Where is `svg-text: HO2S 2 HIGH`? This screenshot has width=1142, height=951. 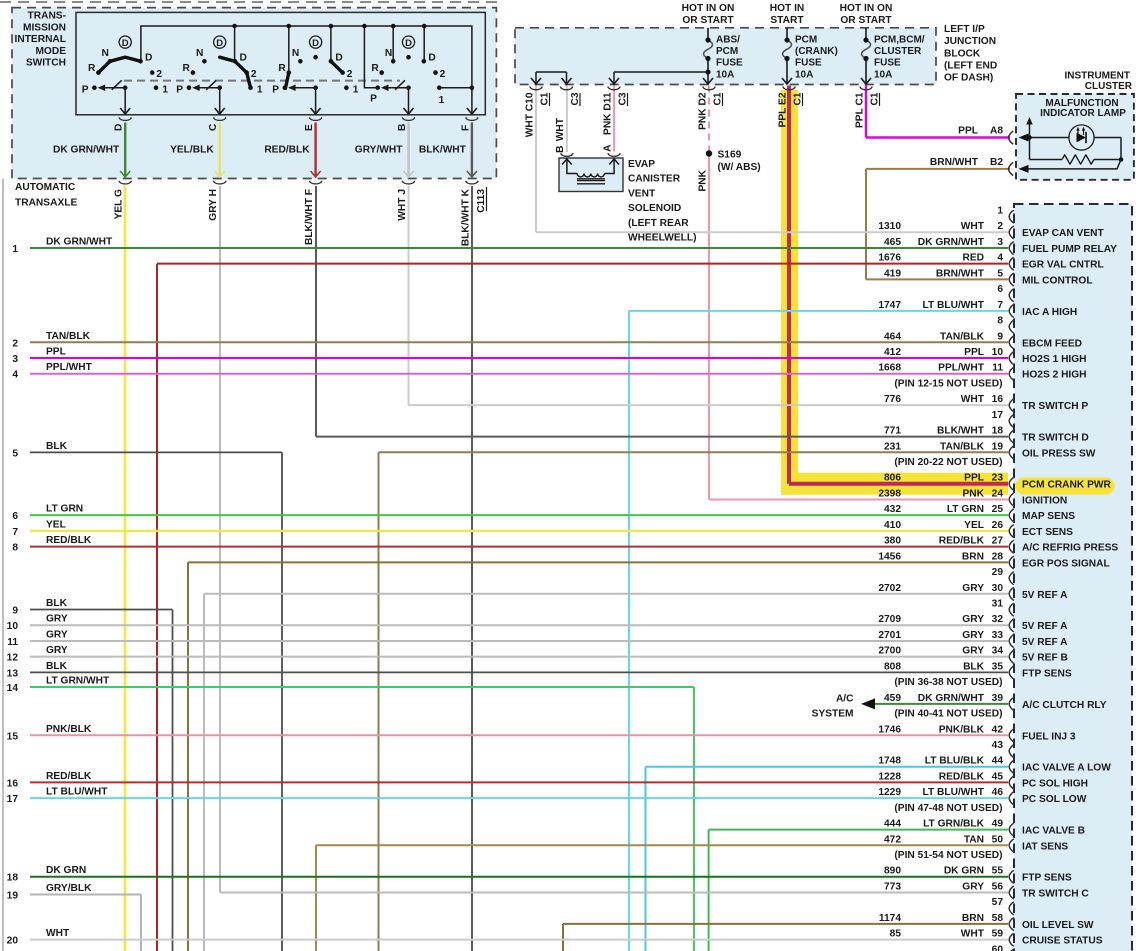 svg-text: HO2S 2 HIGH is located at coordinates (1054, 375).